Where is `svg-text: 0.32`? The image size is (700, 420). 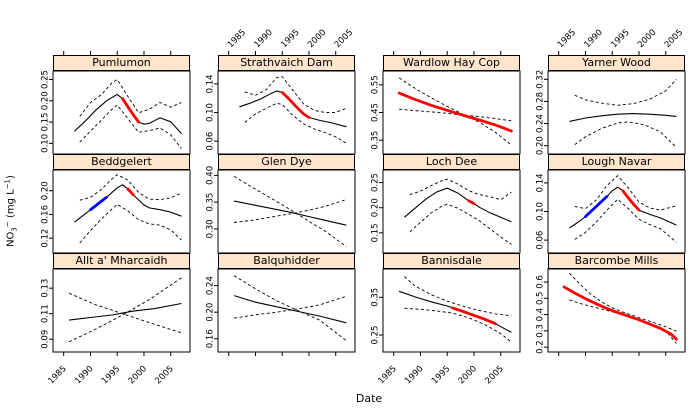
svg-text: 0.32 is located at coordinates (541, 79).